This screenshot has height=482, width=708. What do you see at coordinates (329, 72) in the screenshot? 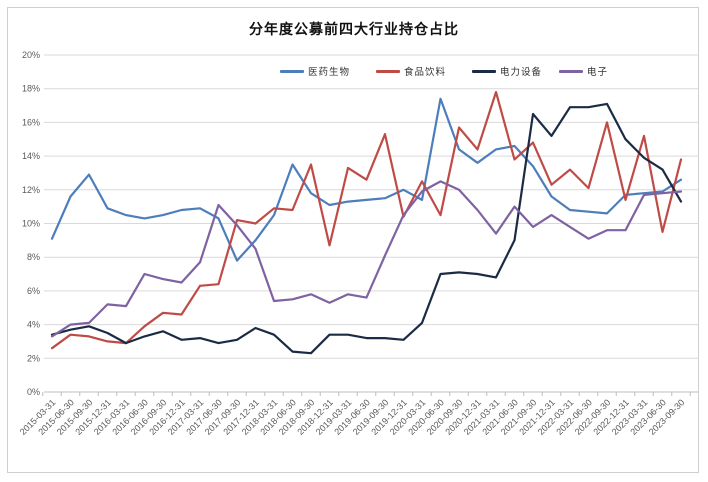
I see `legend-label: 医药生物` at bounding box center [329, 72].